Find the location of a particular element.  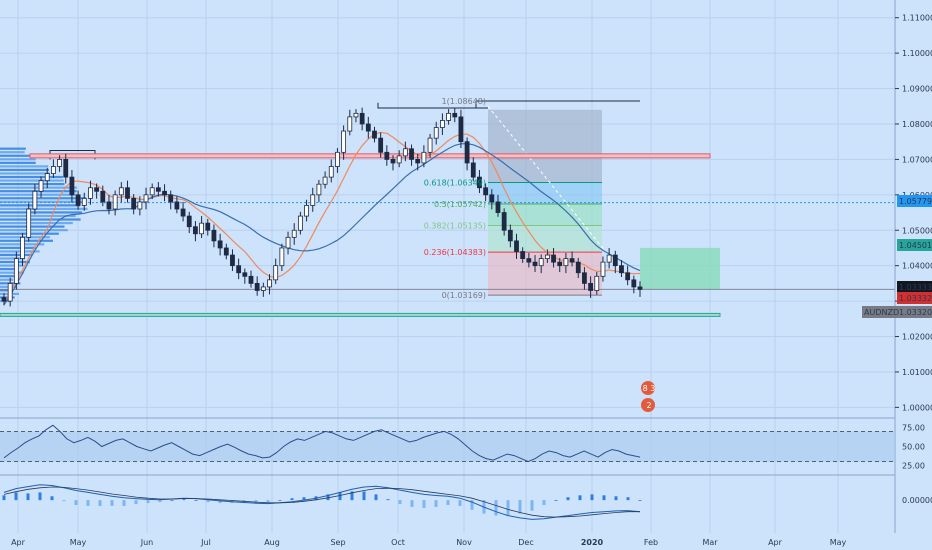

resistance-zone is located at coordinates (370, 156).